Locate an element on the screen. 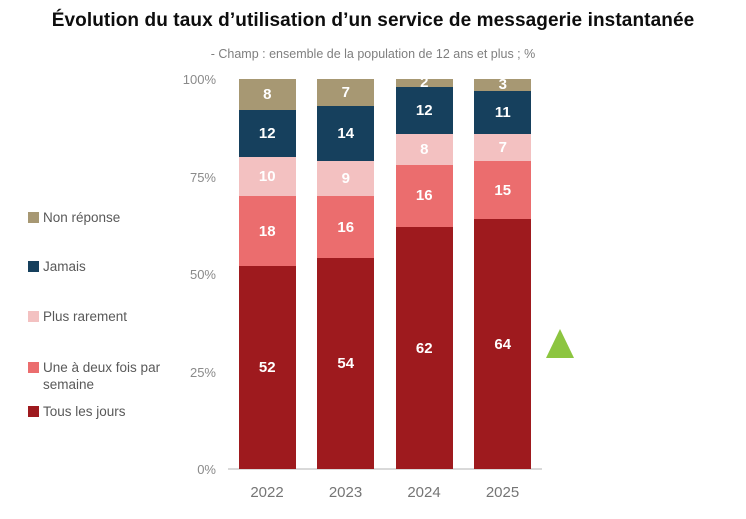 This screenshot has height=519, width=746. bar-2023: 54 16 9 14 7 is located at coordinates (346, 274).